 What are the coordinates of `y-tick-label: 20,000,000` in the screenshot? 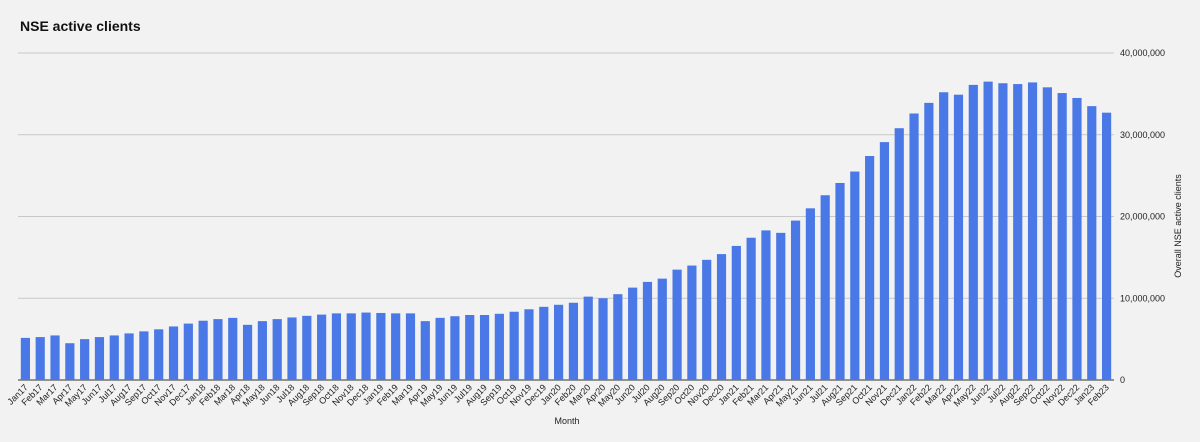 It's located at (1142, 217).